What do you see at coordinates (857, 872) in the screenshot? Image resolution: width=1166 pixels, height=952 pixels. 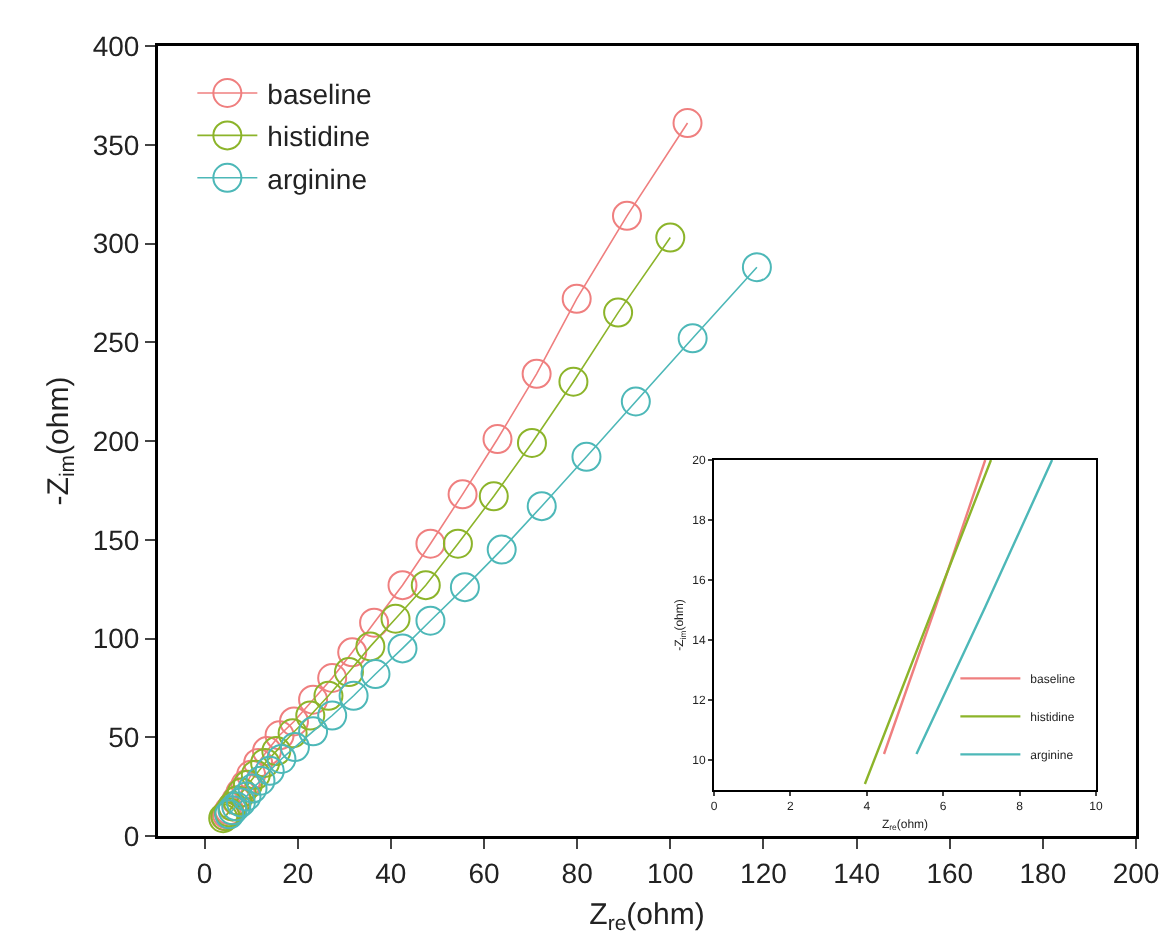 I see `x-tick-label: 140` at bounding box center [857, 872].